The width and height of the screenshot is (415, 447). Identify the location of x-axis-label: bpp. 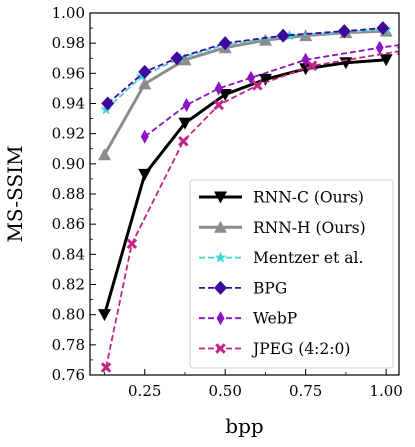
(244, 426).